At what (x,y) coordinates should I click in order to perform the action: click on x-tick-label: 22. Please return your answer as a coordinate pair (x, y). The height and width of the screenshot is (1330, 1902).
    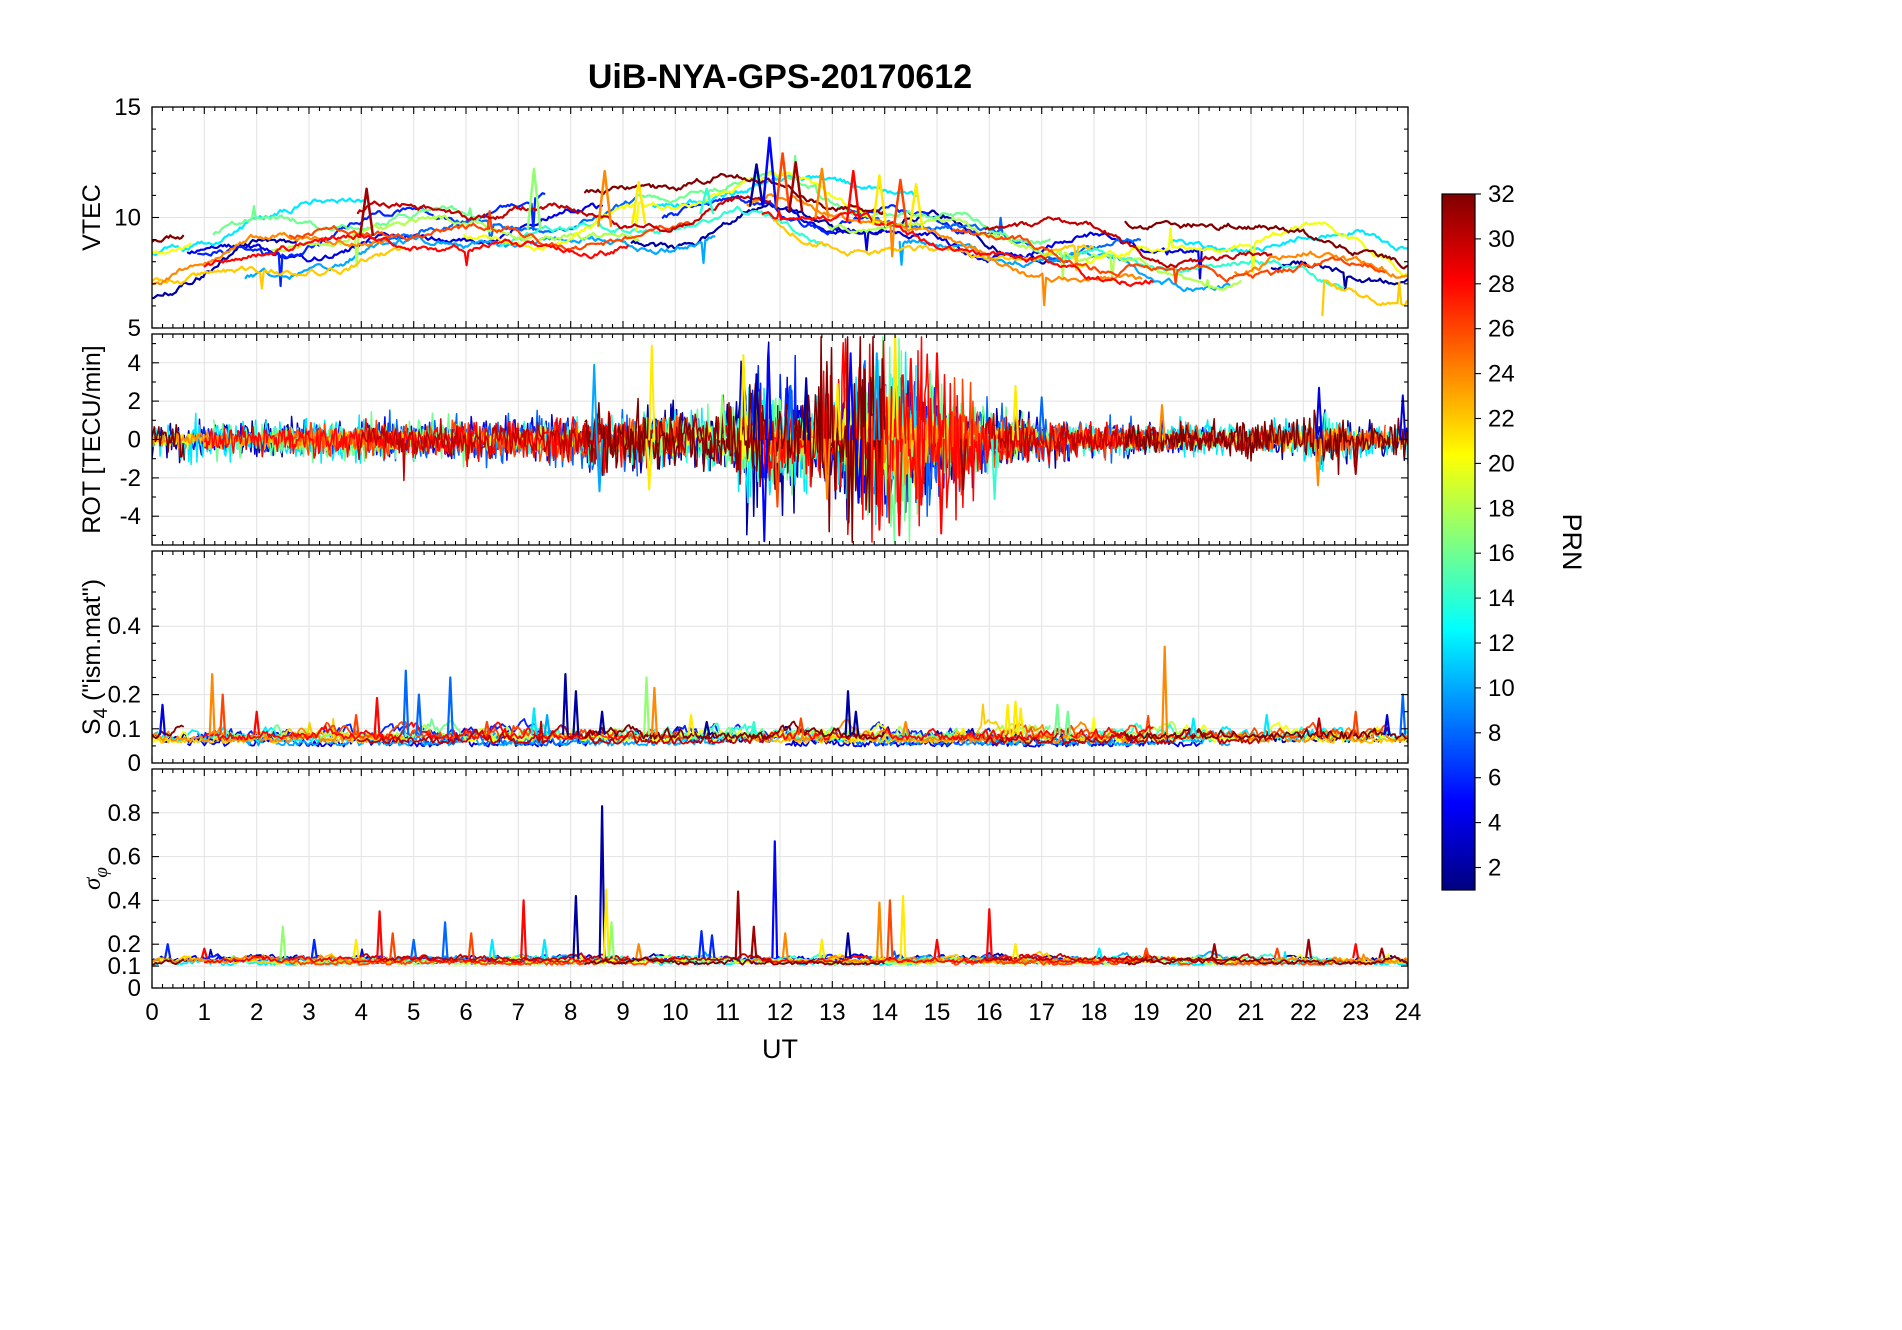
    Looking at the image, I should click on (1303, 1012).